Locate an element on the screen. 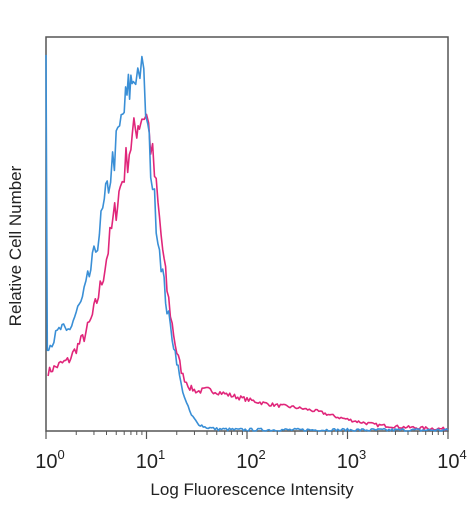  x-axis-label: Log Fluorescence Intensity is located at coordinates (252, 489).